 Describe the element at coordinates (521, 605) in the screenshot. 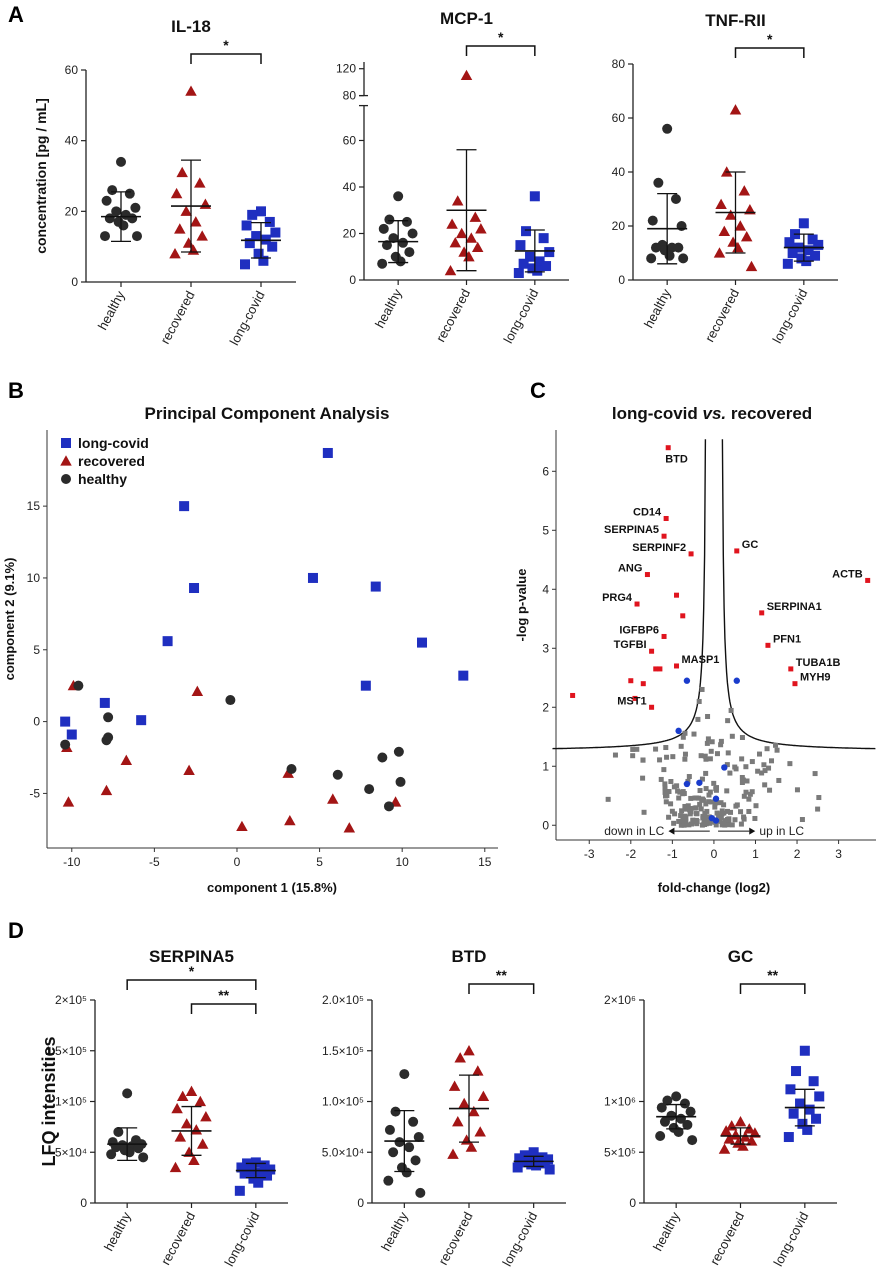

I see `y-axis-label: -log p-value` at that location.